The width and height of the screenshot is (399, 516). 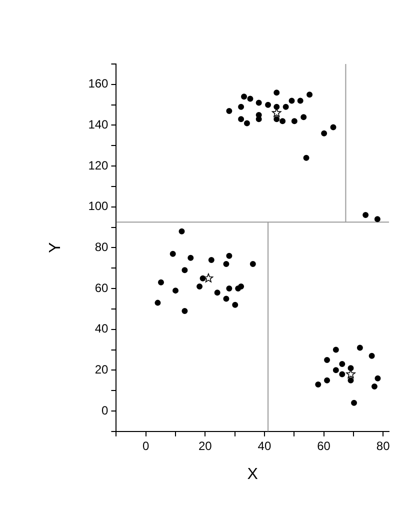 I want to click on y-tick-label: 100, so click(x=98, y=206).